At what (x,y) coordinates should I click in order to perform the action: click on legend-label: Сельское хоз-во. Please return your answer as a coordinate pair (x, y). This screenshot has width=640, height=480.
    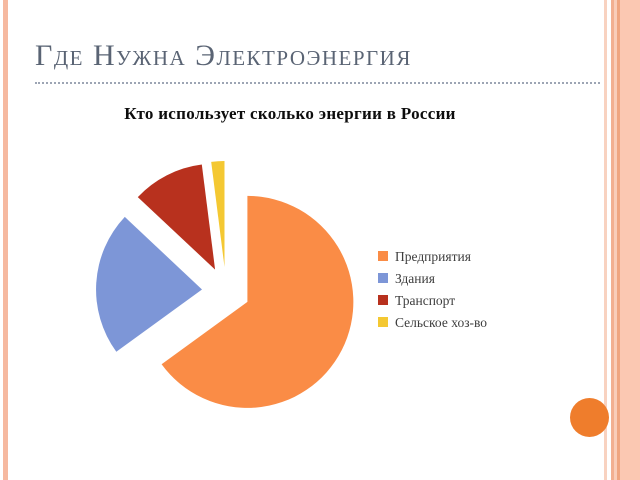
    Looking at the image, I should click on (441, 322).